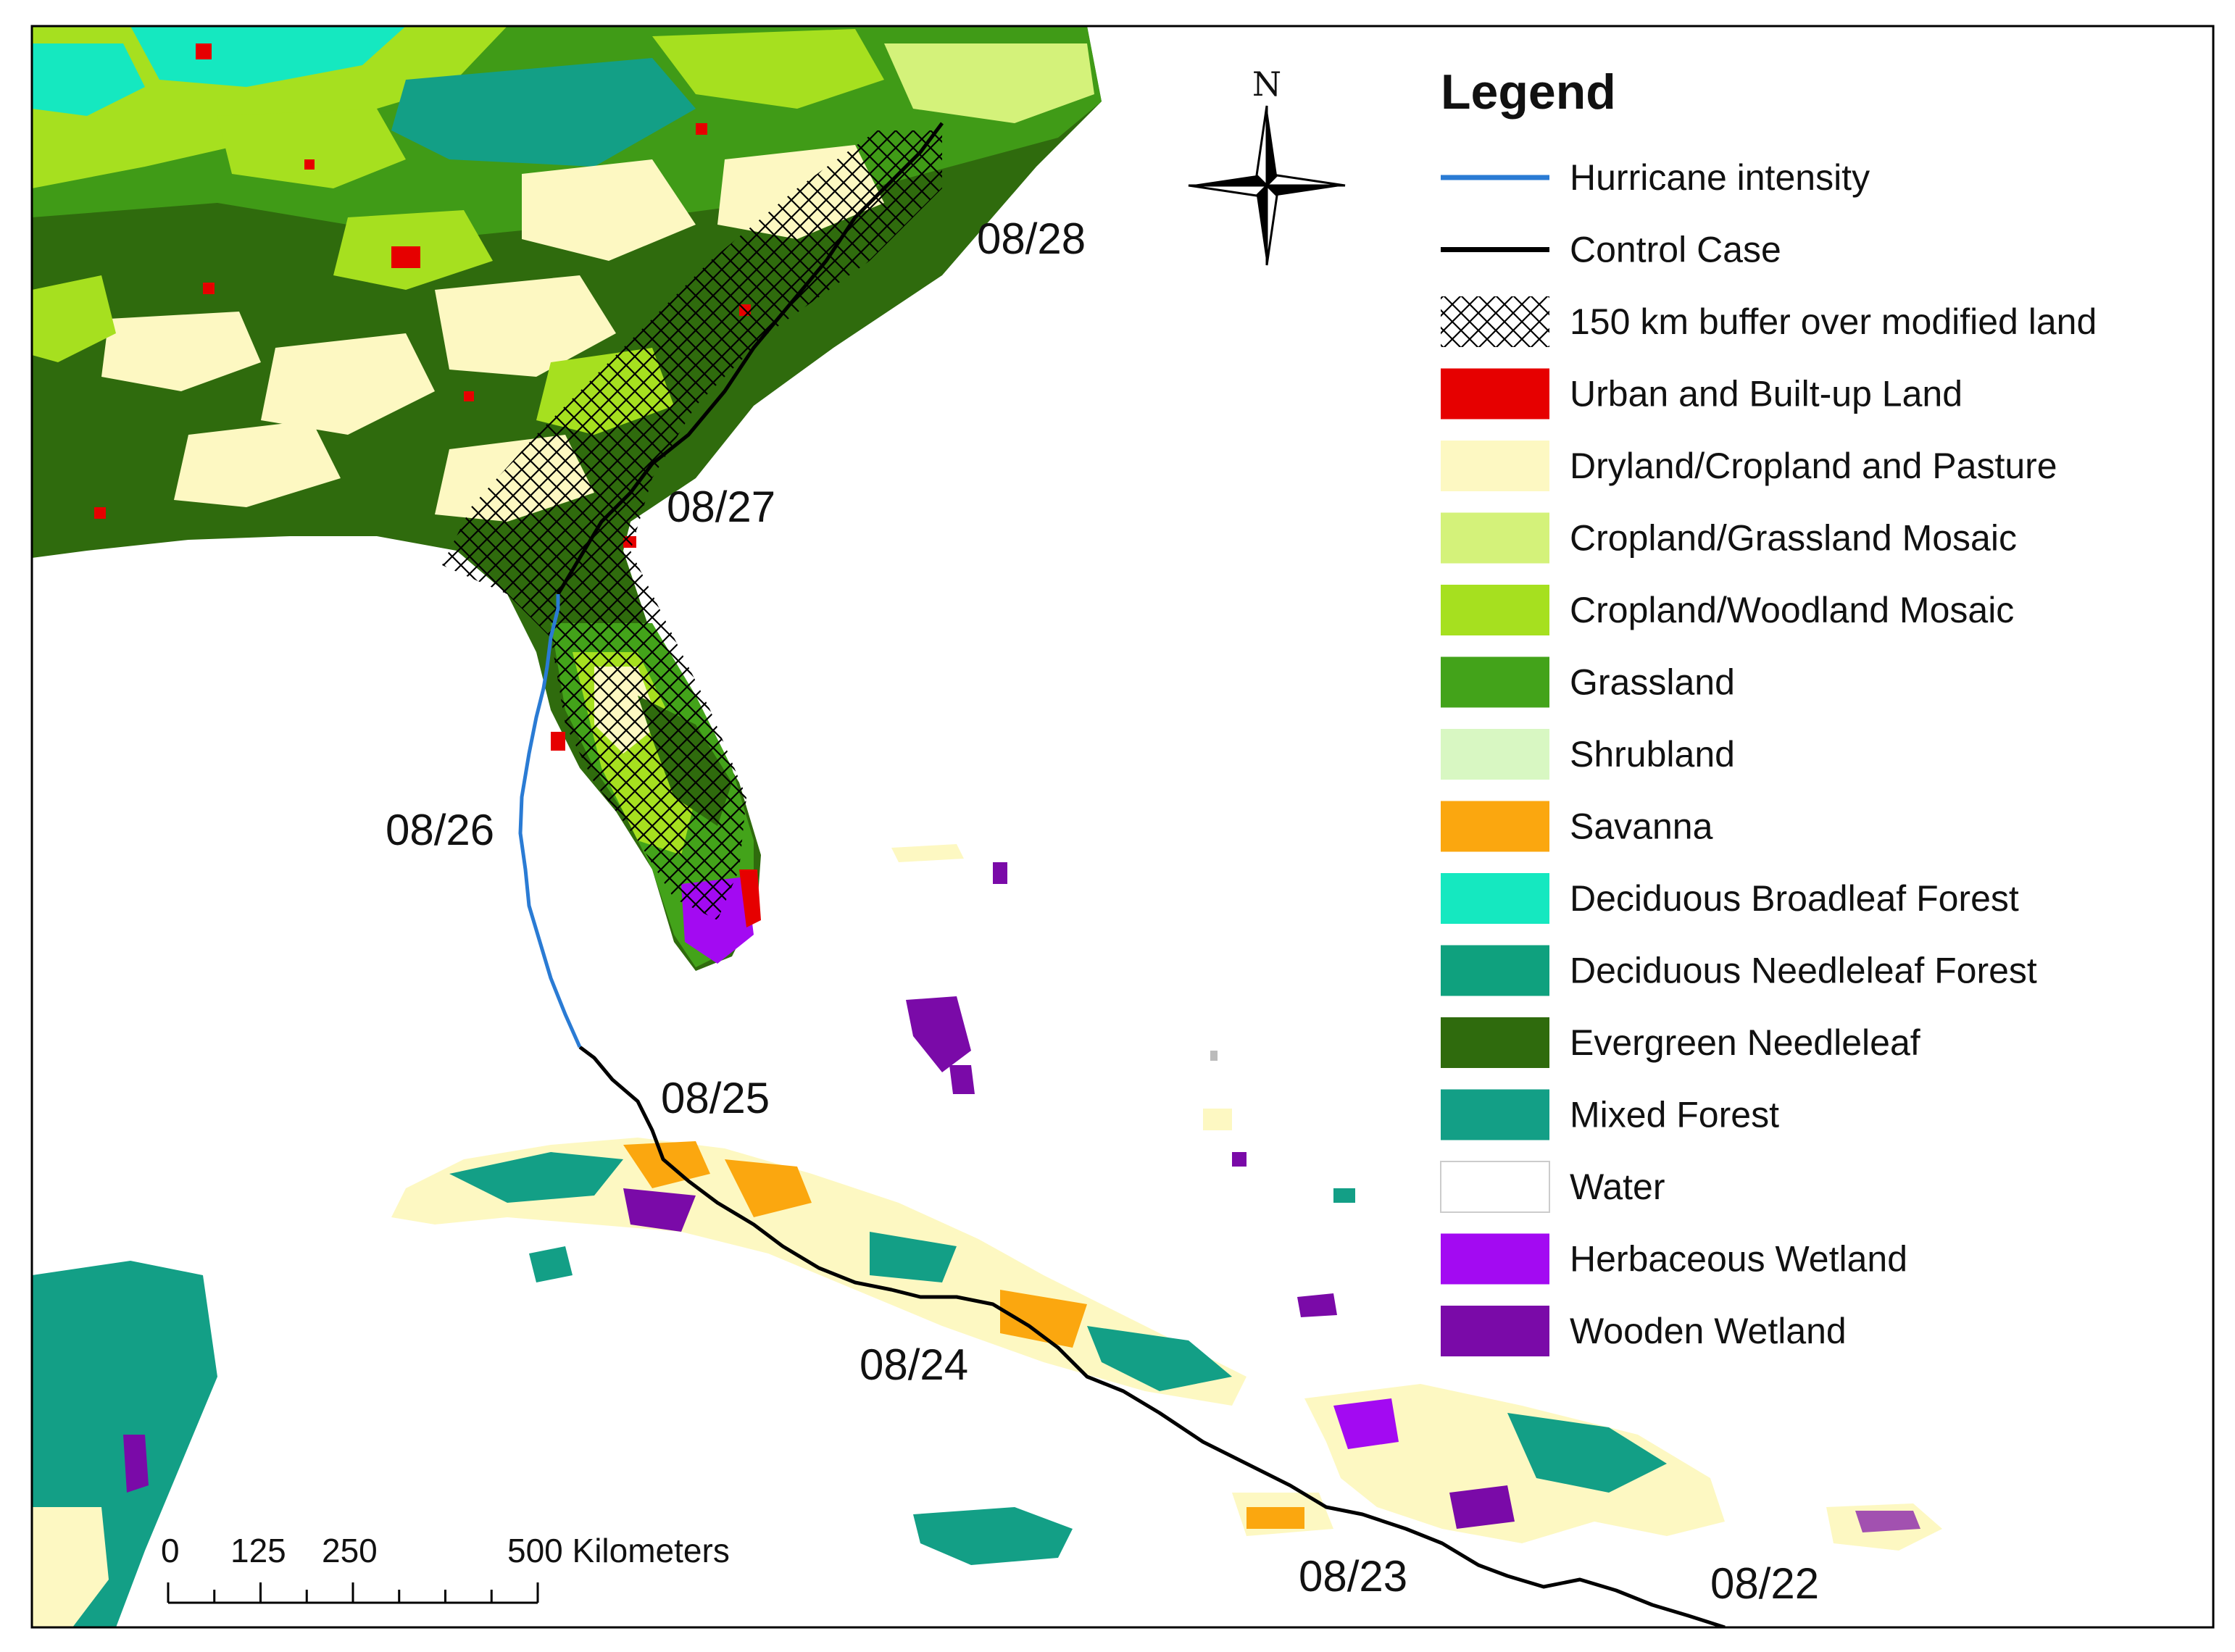 The width and height of the screenshot is (2235, 1652). I want to click on date-label-0825: 08/25, so click(715, 1098).